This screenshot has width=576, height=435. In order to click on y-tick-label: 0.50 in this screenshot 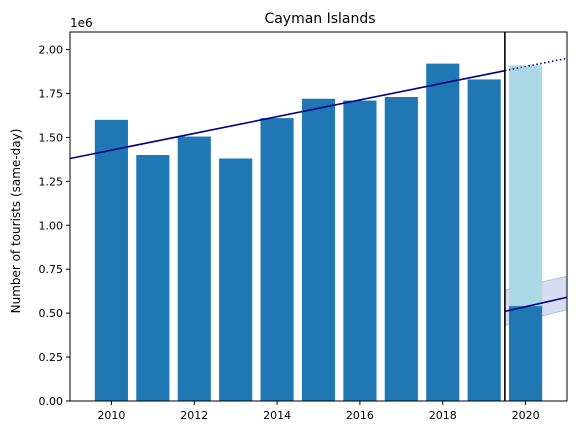, I will do `click(51, 313)`.